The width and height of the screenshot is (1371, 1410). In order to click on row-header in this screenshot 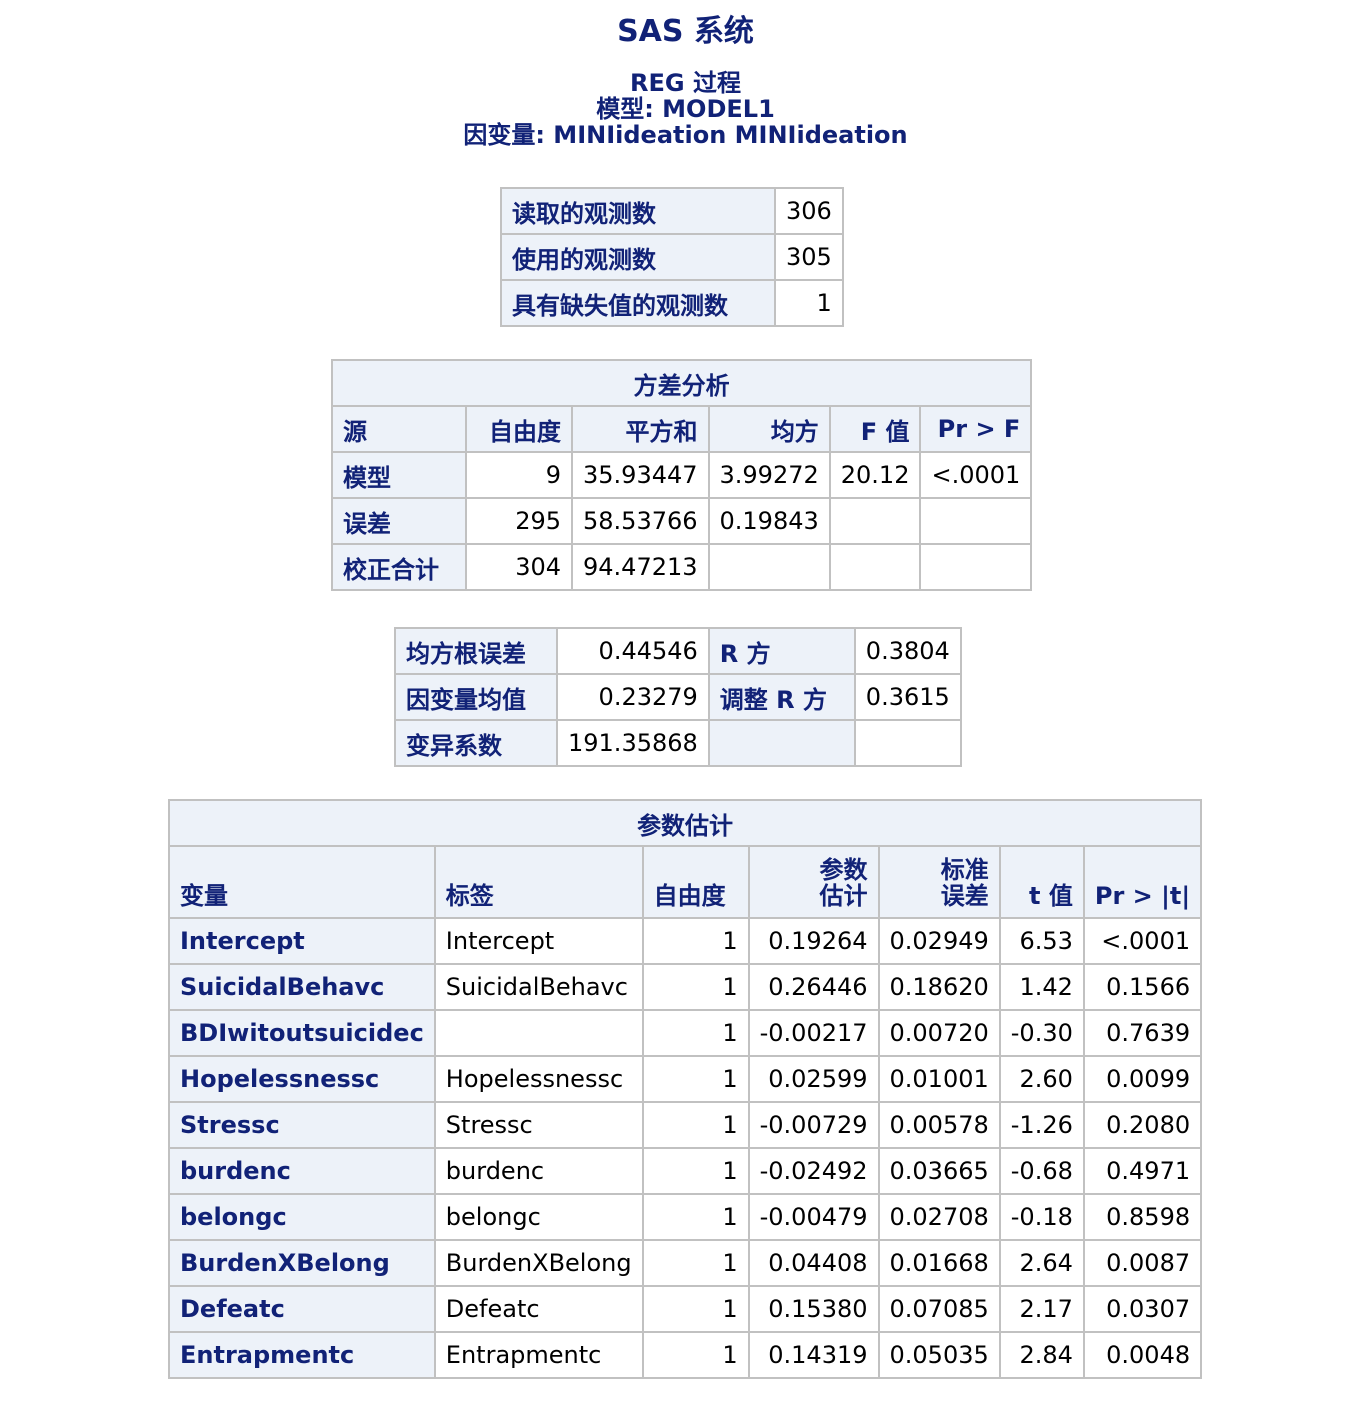, I will do `click(781, 743)`.